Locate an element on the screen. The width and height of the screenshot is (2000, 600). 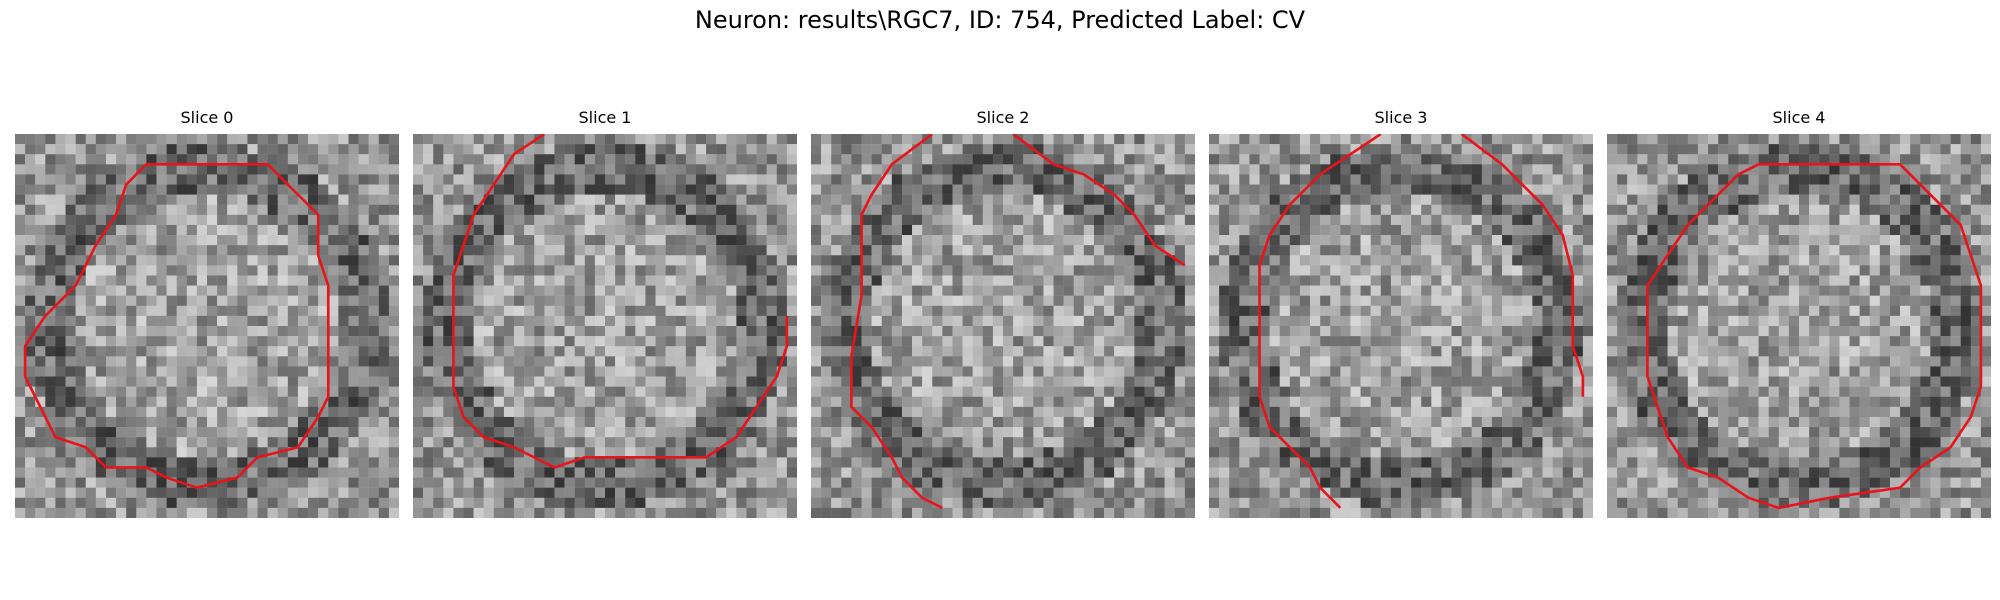
slice-title: Slice 1 is located at coordinates (605, 117).